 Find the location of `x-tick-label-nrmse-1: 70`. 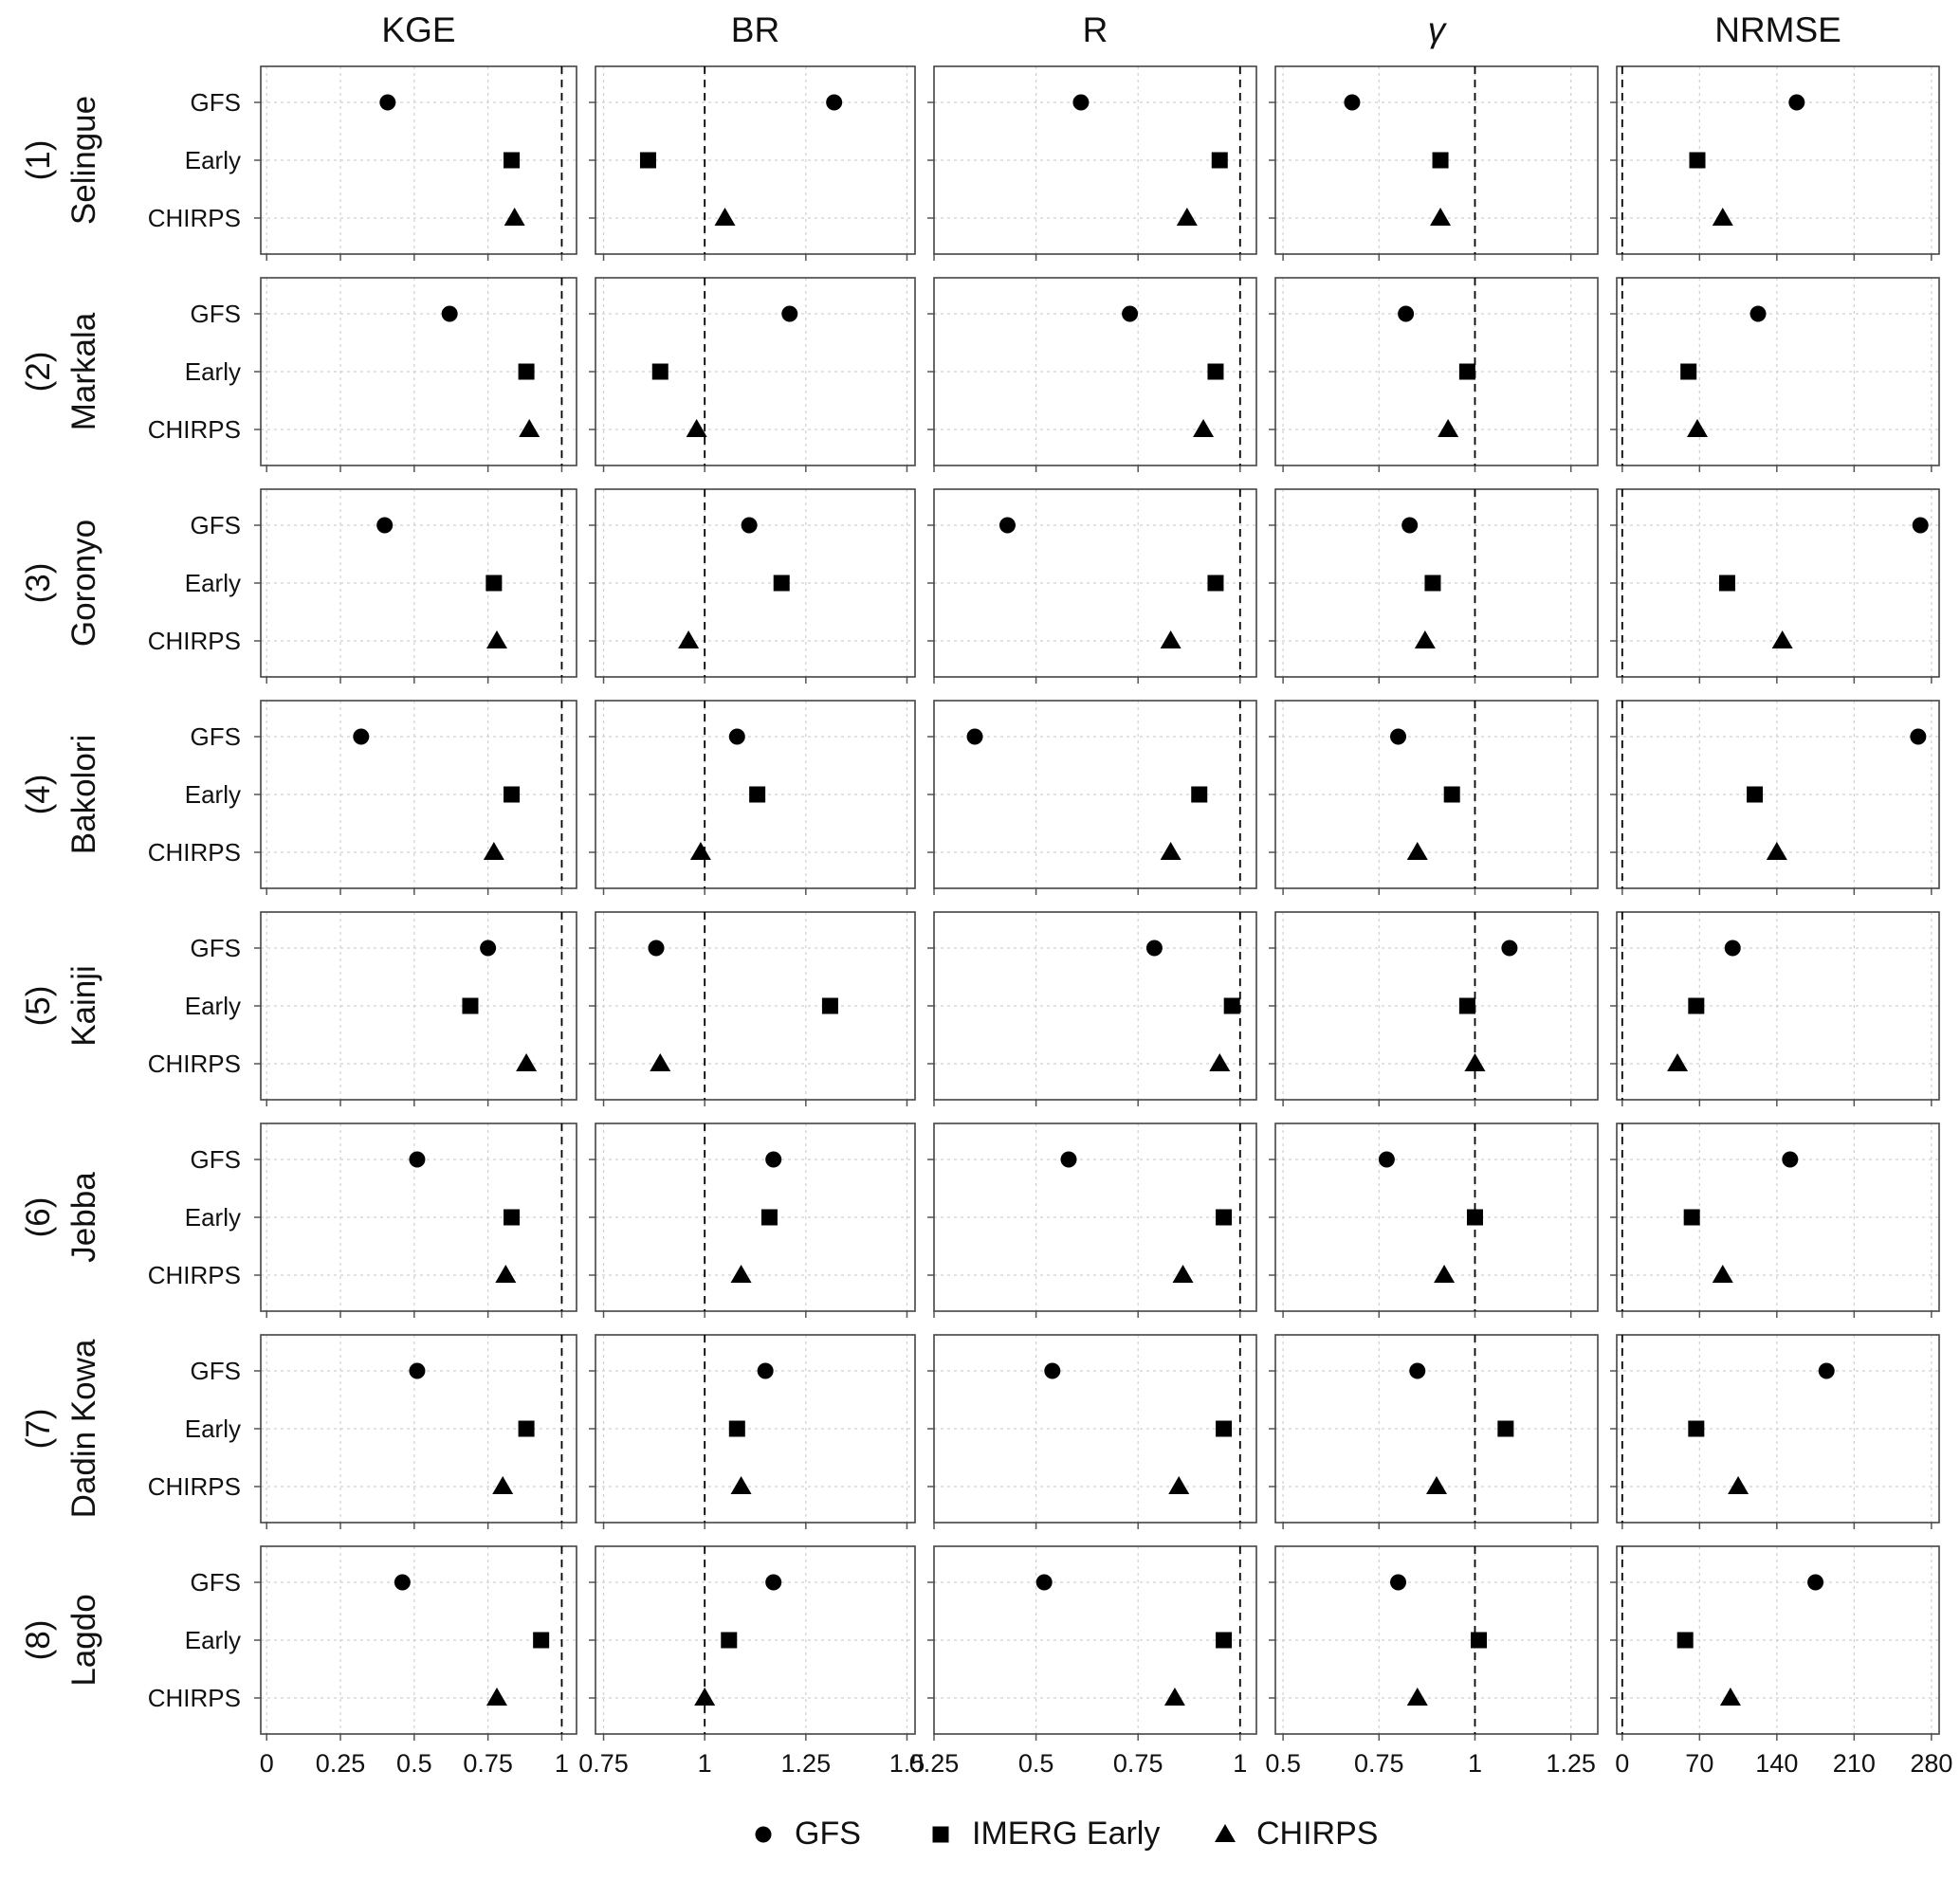

x-tick-label-nrmse-1: 70 is located at coordinates (1699, 1763).